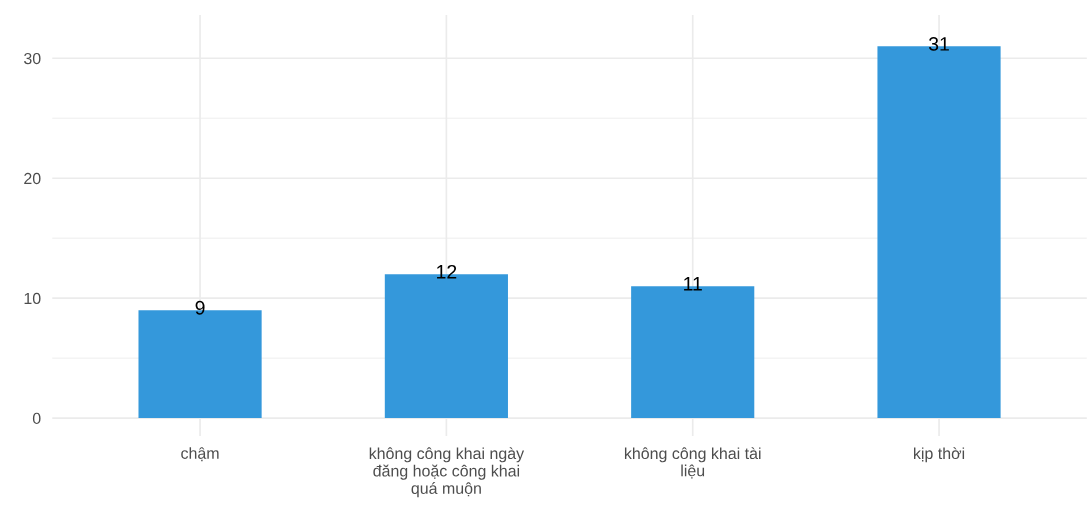  What do you see at coordinates (447, 472) in the screenshot?
I see `x-tick-label: không công khai ngày đăng hoặc công khai quá muộn` at bounding box center [447, 472].